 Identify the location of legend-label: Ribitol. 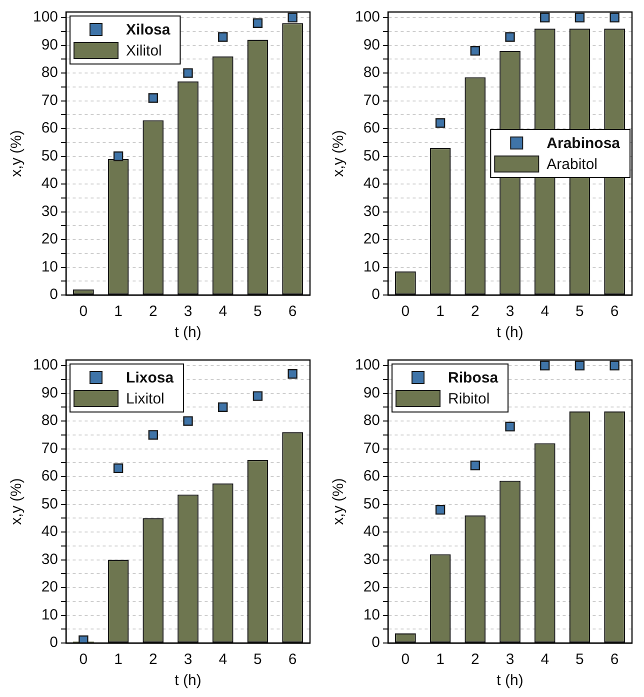
(469, 399).